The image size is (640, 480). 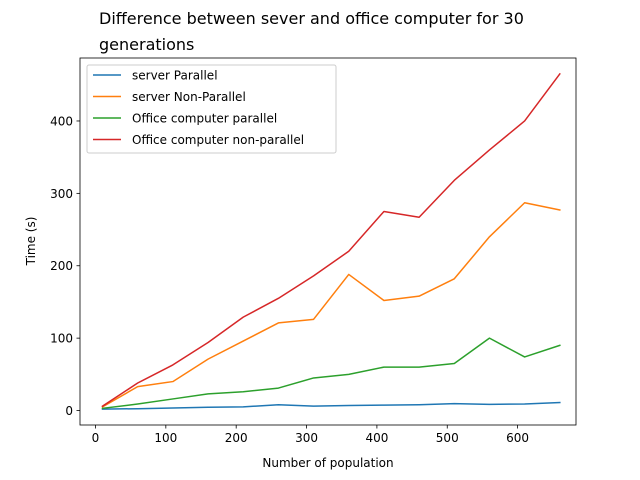 I want to click on y-axis-label: Time (s), so click(x=31, y=242).